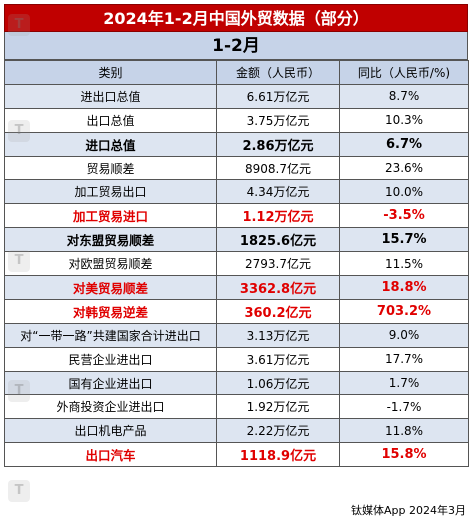 This screenshot has height=520, width=474. What do you see at coordinates (278, 120) in the screenshot?
I see `row-amount: 3.75万亿元` at bounding box center [278, 120].